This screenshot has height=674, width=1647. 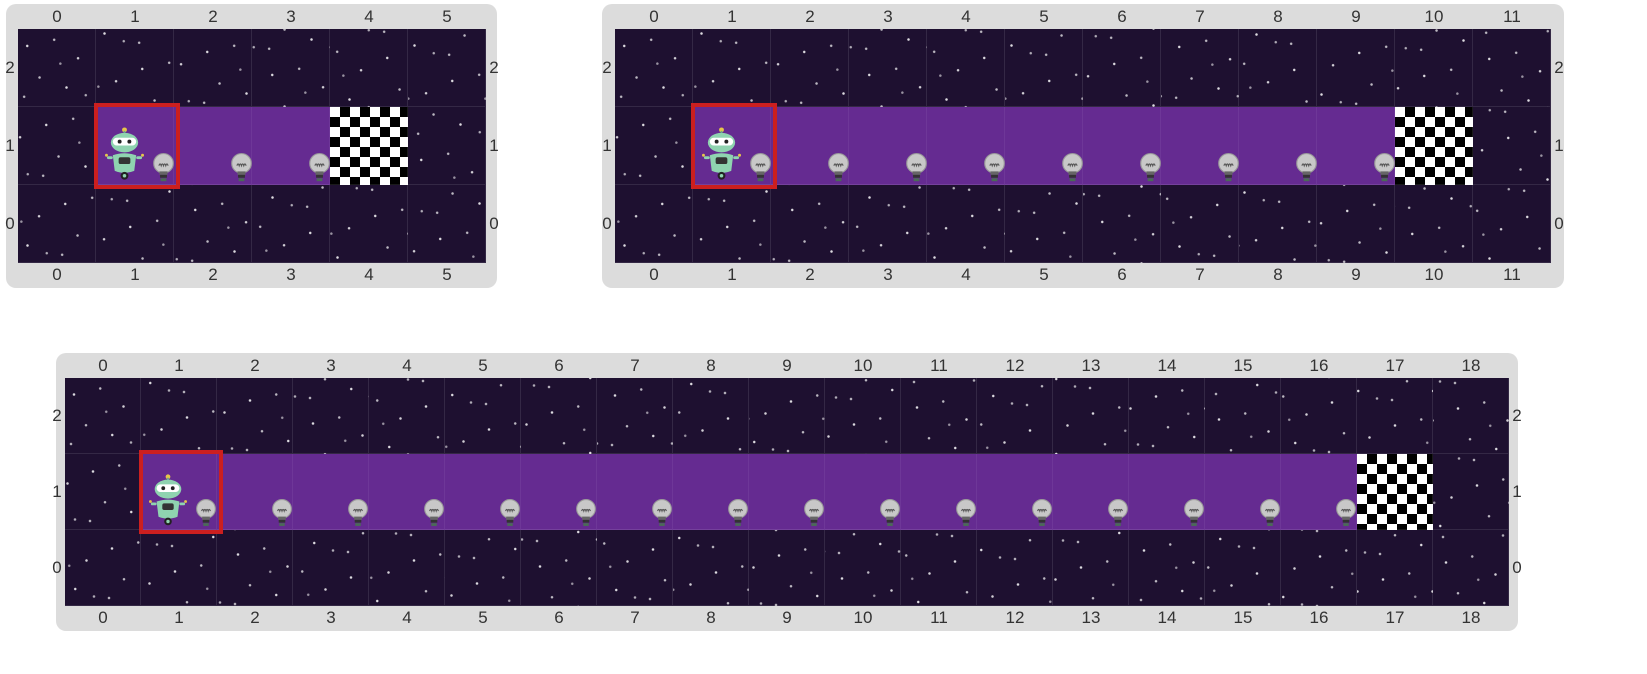 What do you see at coordinates (888, 274) in the screenshot?
I see `column-label-bottom: 3` at bounding box center [888, 274].